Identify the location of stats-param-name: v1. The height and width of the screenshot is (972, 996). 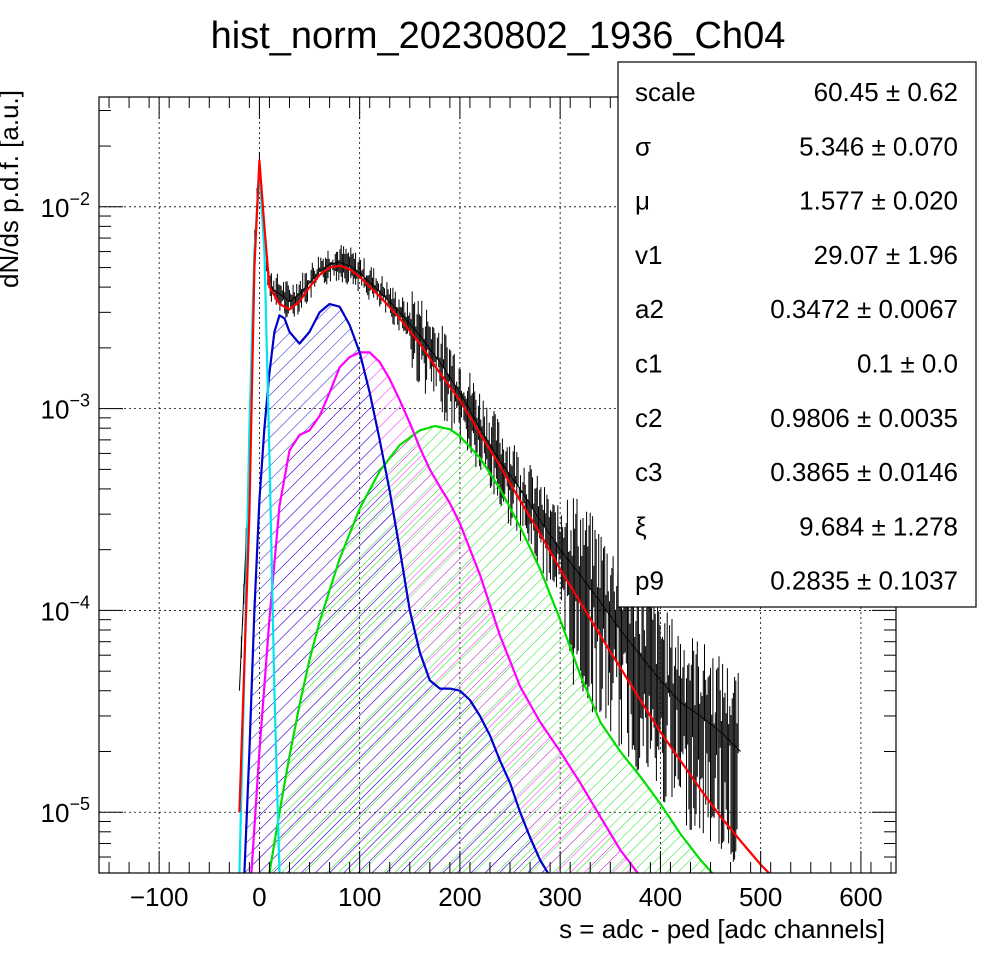
(648, 255).